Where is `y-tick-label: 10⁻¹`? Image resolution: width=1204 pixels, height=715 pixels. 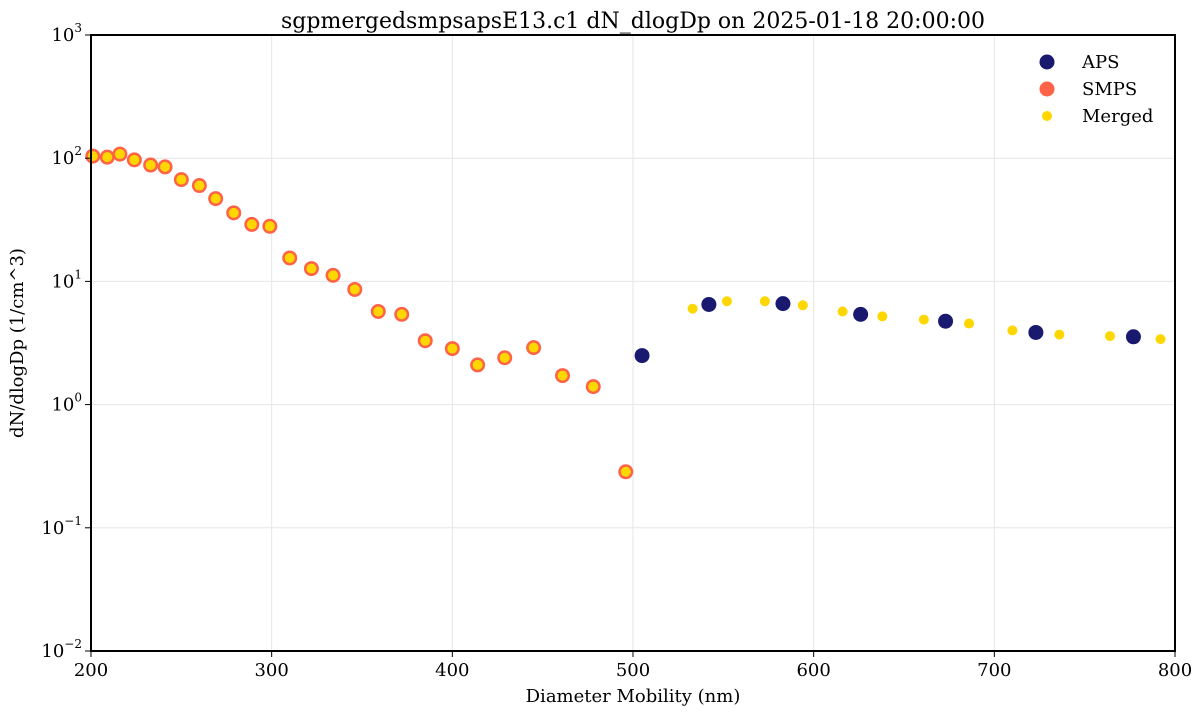 y-tick-label: 10⁻¹ is located at coordinates (61, 526).